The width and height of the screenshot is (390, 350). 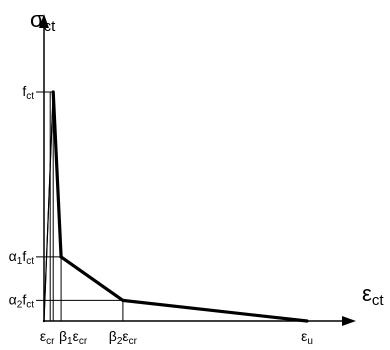 What do you see at coordinates (22, 257) in the screenshot?
I see `y-tick-label-1: α1fct` at bounding box center [22, 257].